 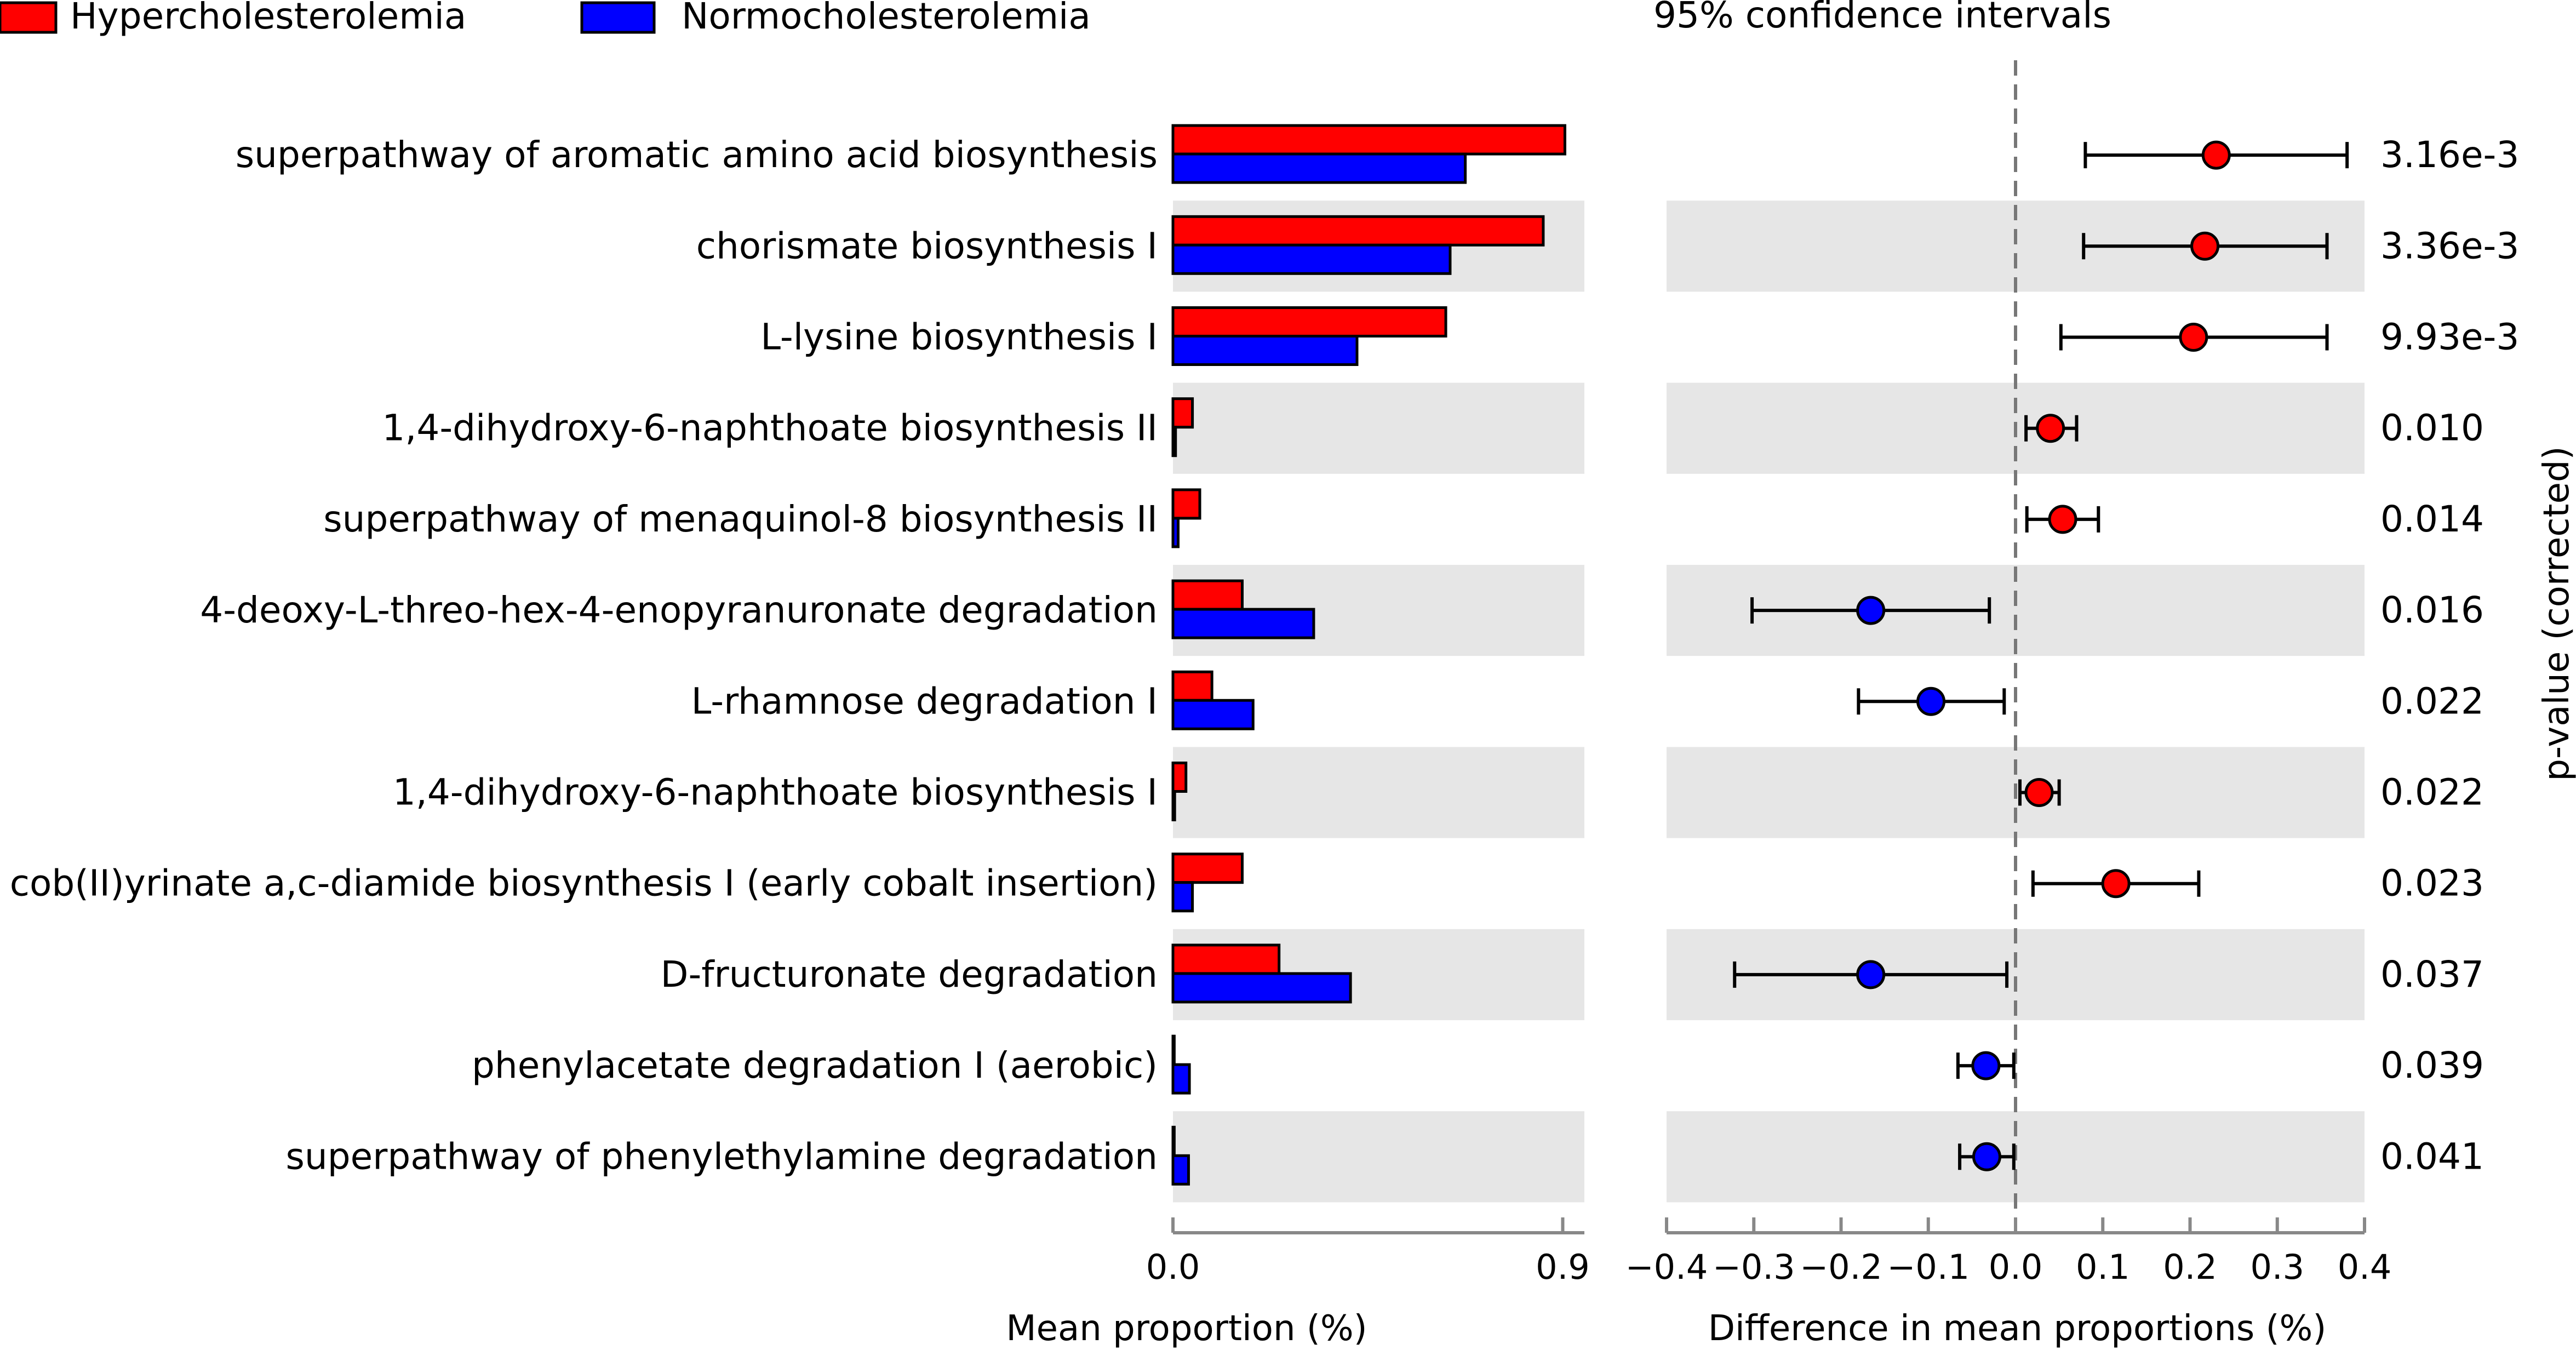 What do you see at coordinates (2277, 1267) in the screenshot?
I see `tick-label: 0.3` at bounding box center [2277, 1267].